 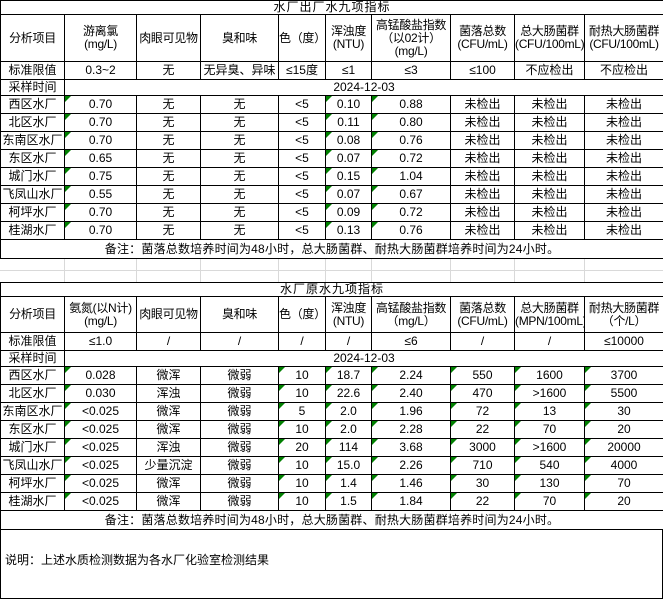 What do you see at coordinates (550, 71) in the screenshot?
I see `limit-value-8: 不应检出` at bounding box center [550, 71].